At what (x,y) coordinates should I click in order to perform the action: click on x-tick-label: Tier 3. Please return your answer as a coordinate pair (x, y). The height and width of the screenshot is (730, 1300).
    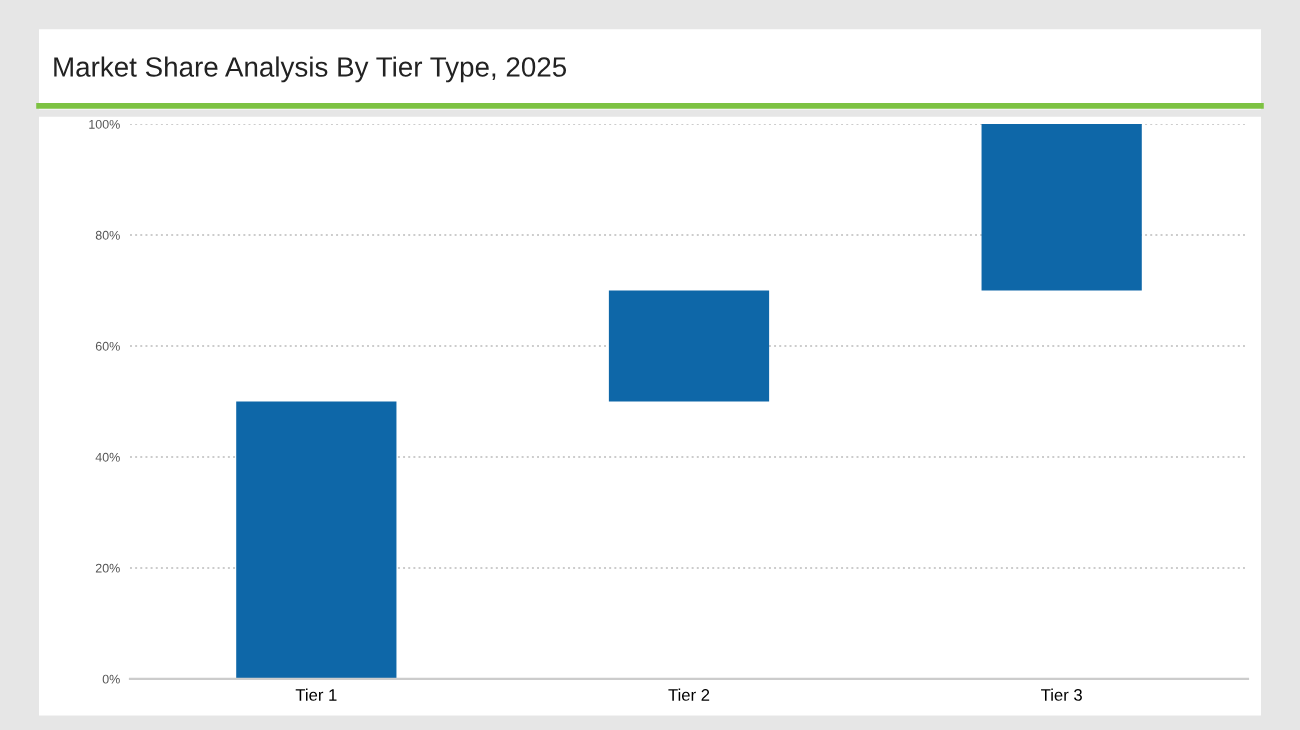
    Looking at the image, I should click on (1061, 694).